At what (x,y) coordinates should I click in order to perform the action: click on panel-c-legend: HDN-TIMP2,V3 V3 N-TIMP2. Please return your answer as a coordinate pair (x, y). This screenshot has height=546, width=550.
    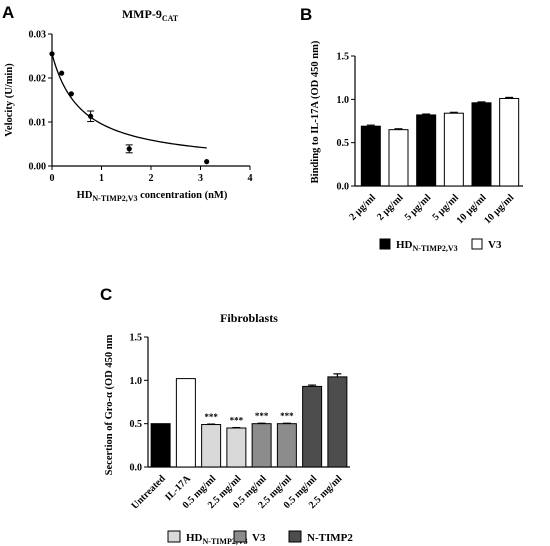
    Looking at the image, I should click on (260, 538).